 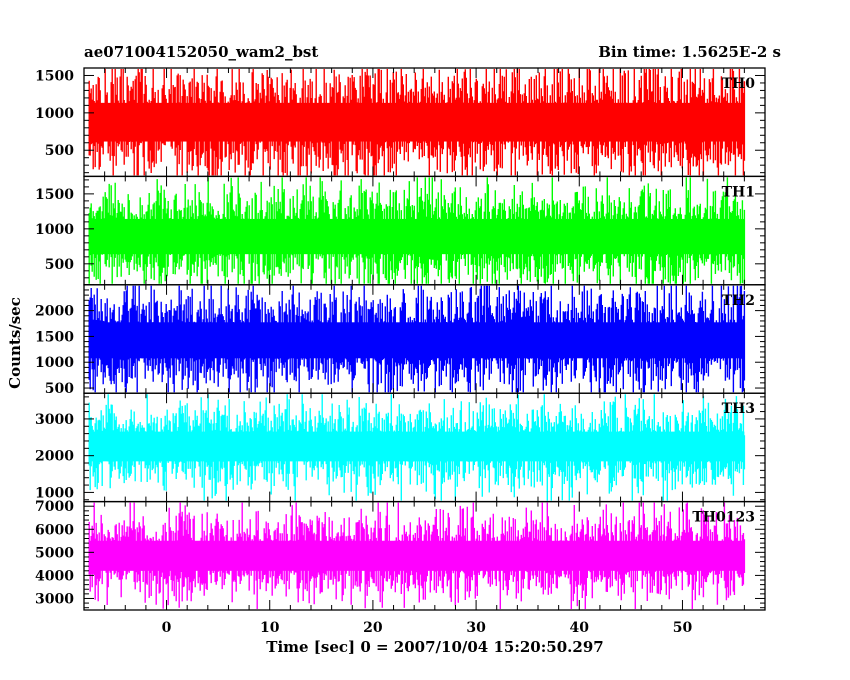 What do you see at coordinates (417, 236) in the screenshot?
I see `series-th1-core` at bounding box center [417, 236].